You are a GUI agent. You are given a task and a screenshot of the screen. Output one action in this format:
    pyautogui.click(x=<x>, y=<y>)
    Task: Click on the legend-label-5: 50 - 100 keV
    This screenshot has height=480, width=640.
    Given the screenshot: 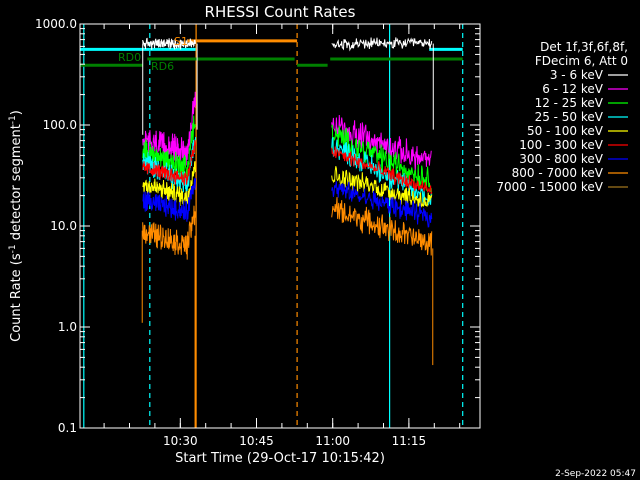 What is the action you would take?
    pyautogui.click(x=565, y=131)
    